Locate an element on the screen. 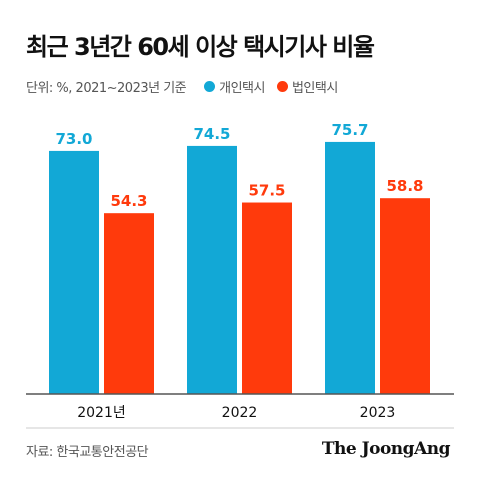 The height and width of the screenshot is (481, 480). value-label-2-2: 57.5 is located at coordinates (266, 191).